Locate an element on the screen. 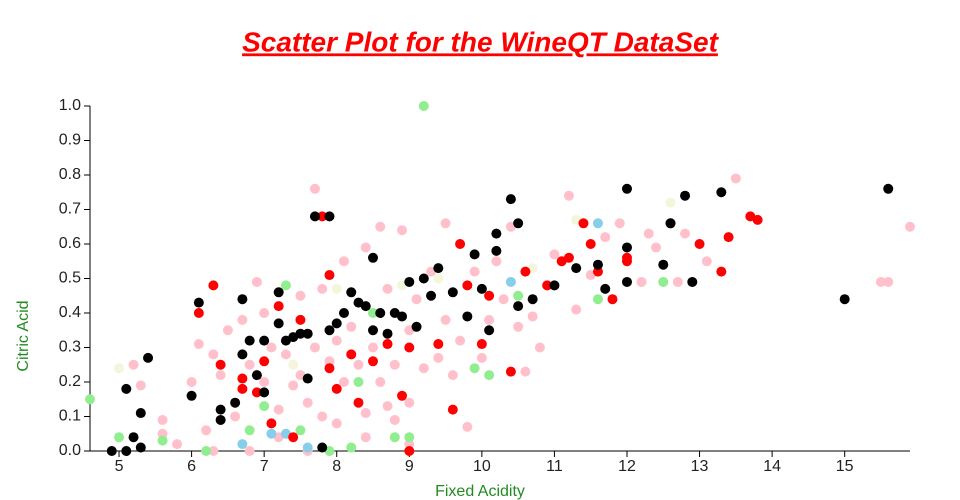 Image resolution: width=960 pixels, height=500 pixels. y-tick-label: 0.6 is located at coordinates (70, 243).